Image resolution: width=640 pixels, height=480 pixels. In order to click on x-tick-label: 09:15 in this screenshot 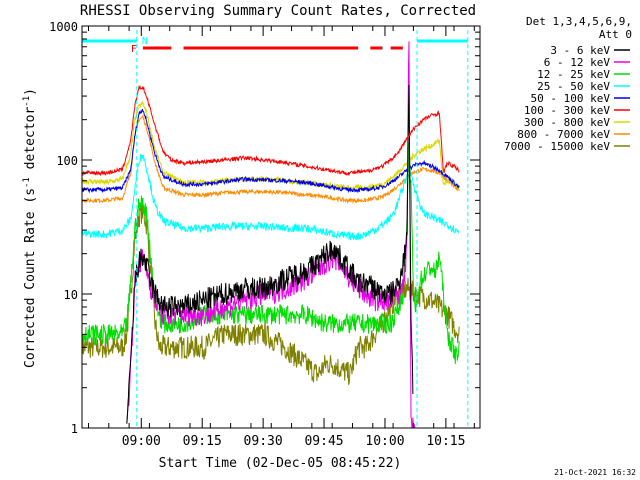, I will do `click(202, 441)`.